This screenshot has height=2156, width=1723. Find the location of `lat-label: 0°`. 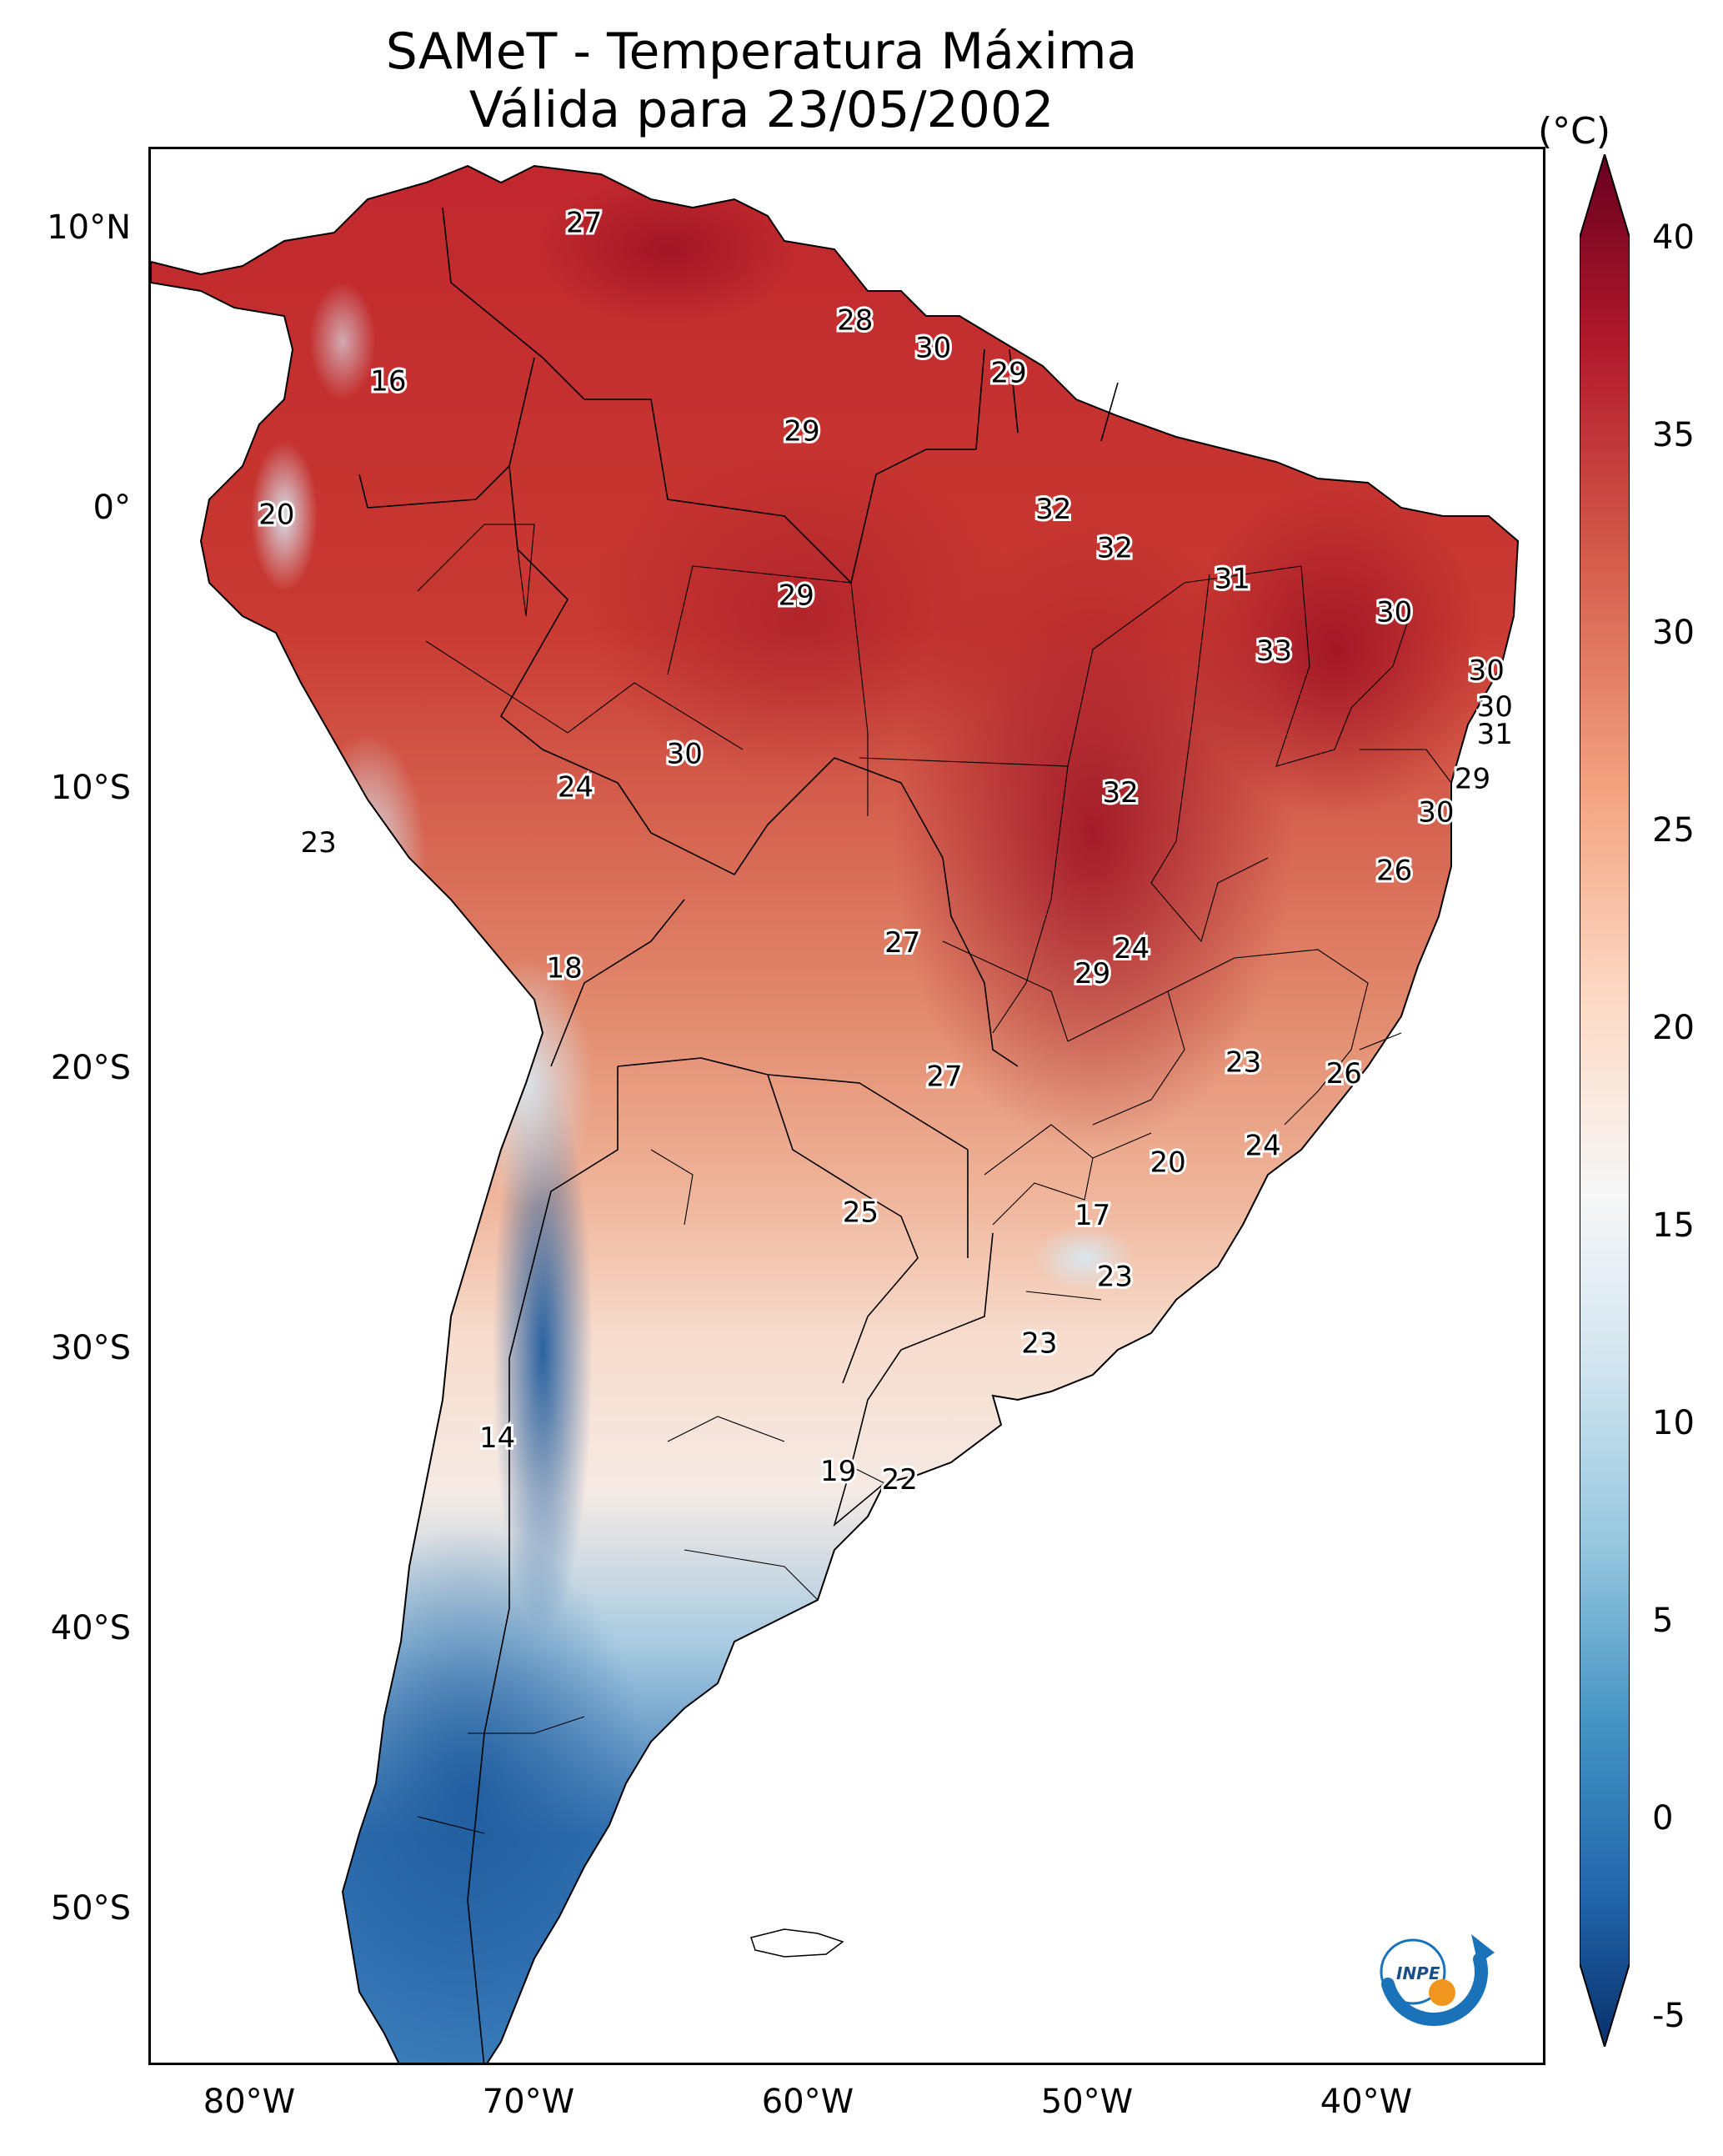

lat-label: 0° is located at coordinates (112, 508).